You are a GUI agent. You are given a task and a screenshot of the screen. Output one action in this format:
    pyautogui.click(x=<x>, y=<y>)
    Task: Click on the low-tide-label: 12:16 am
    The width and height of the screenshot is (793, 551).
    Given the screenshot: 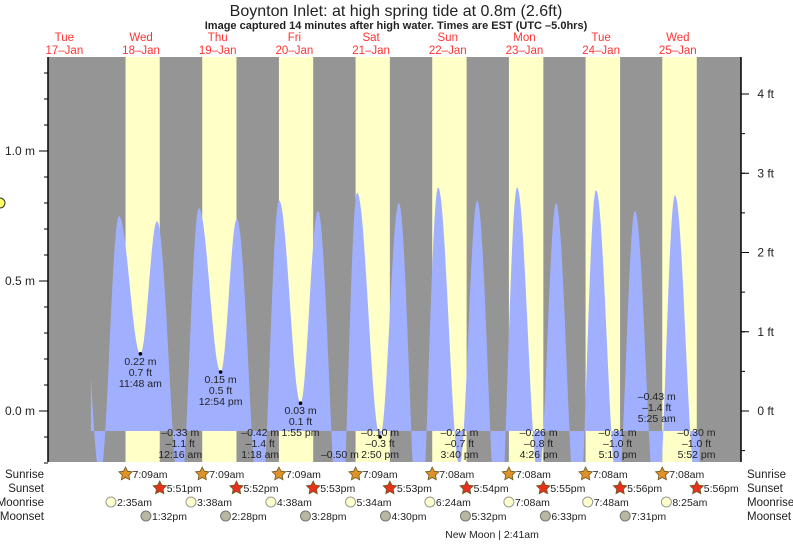 What is the action you would take?
    pyautogui.click(x=180, y=455)
    